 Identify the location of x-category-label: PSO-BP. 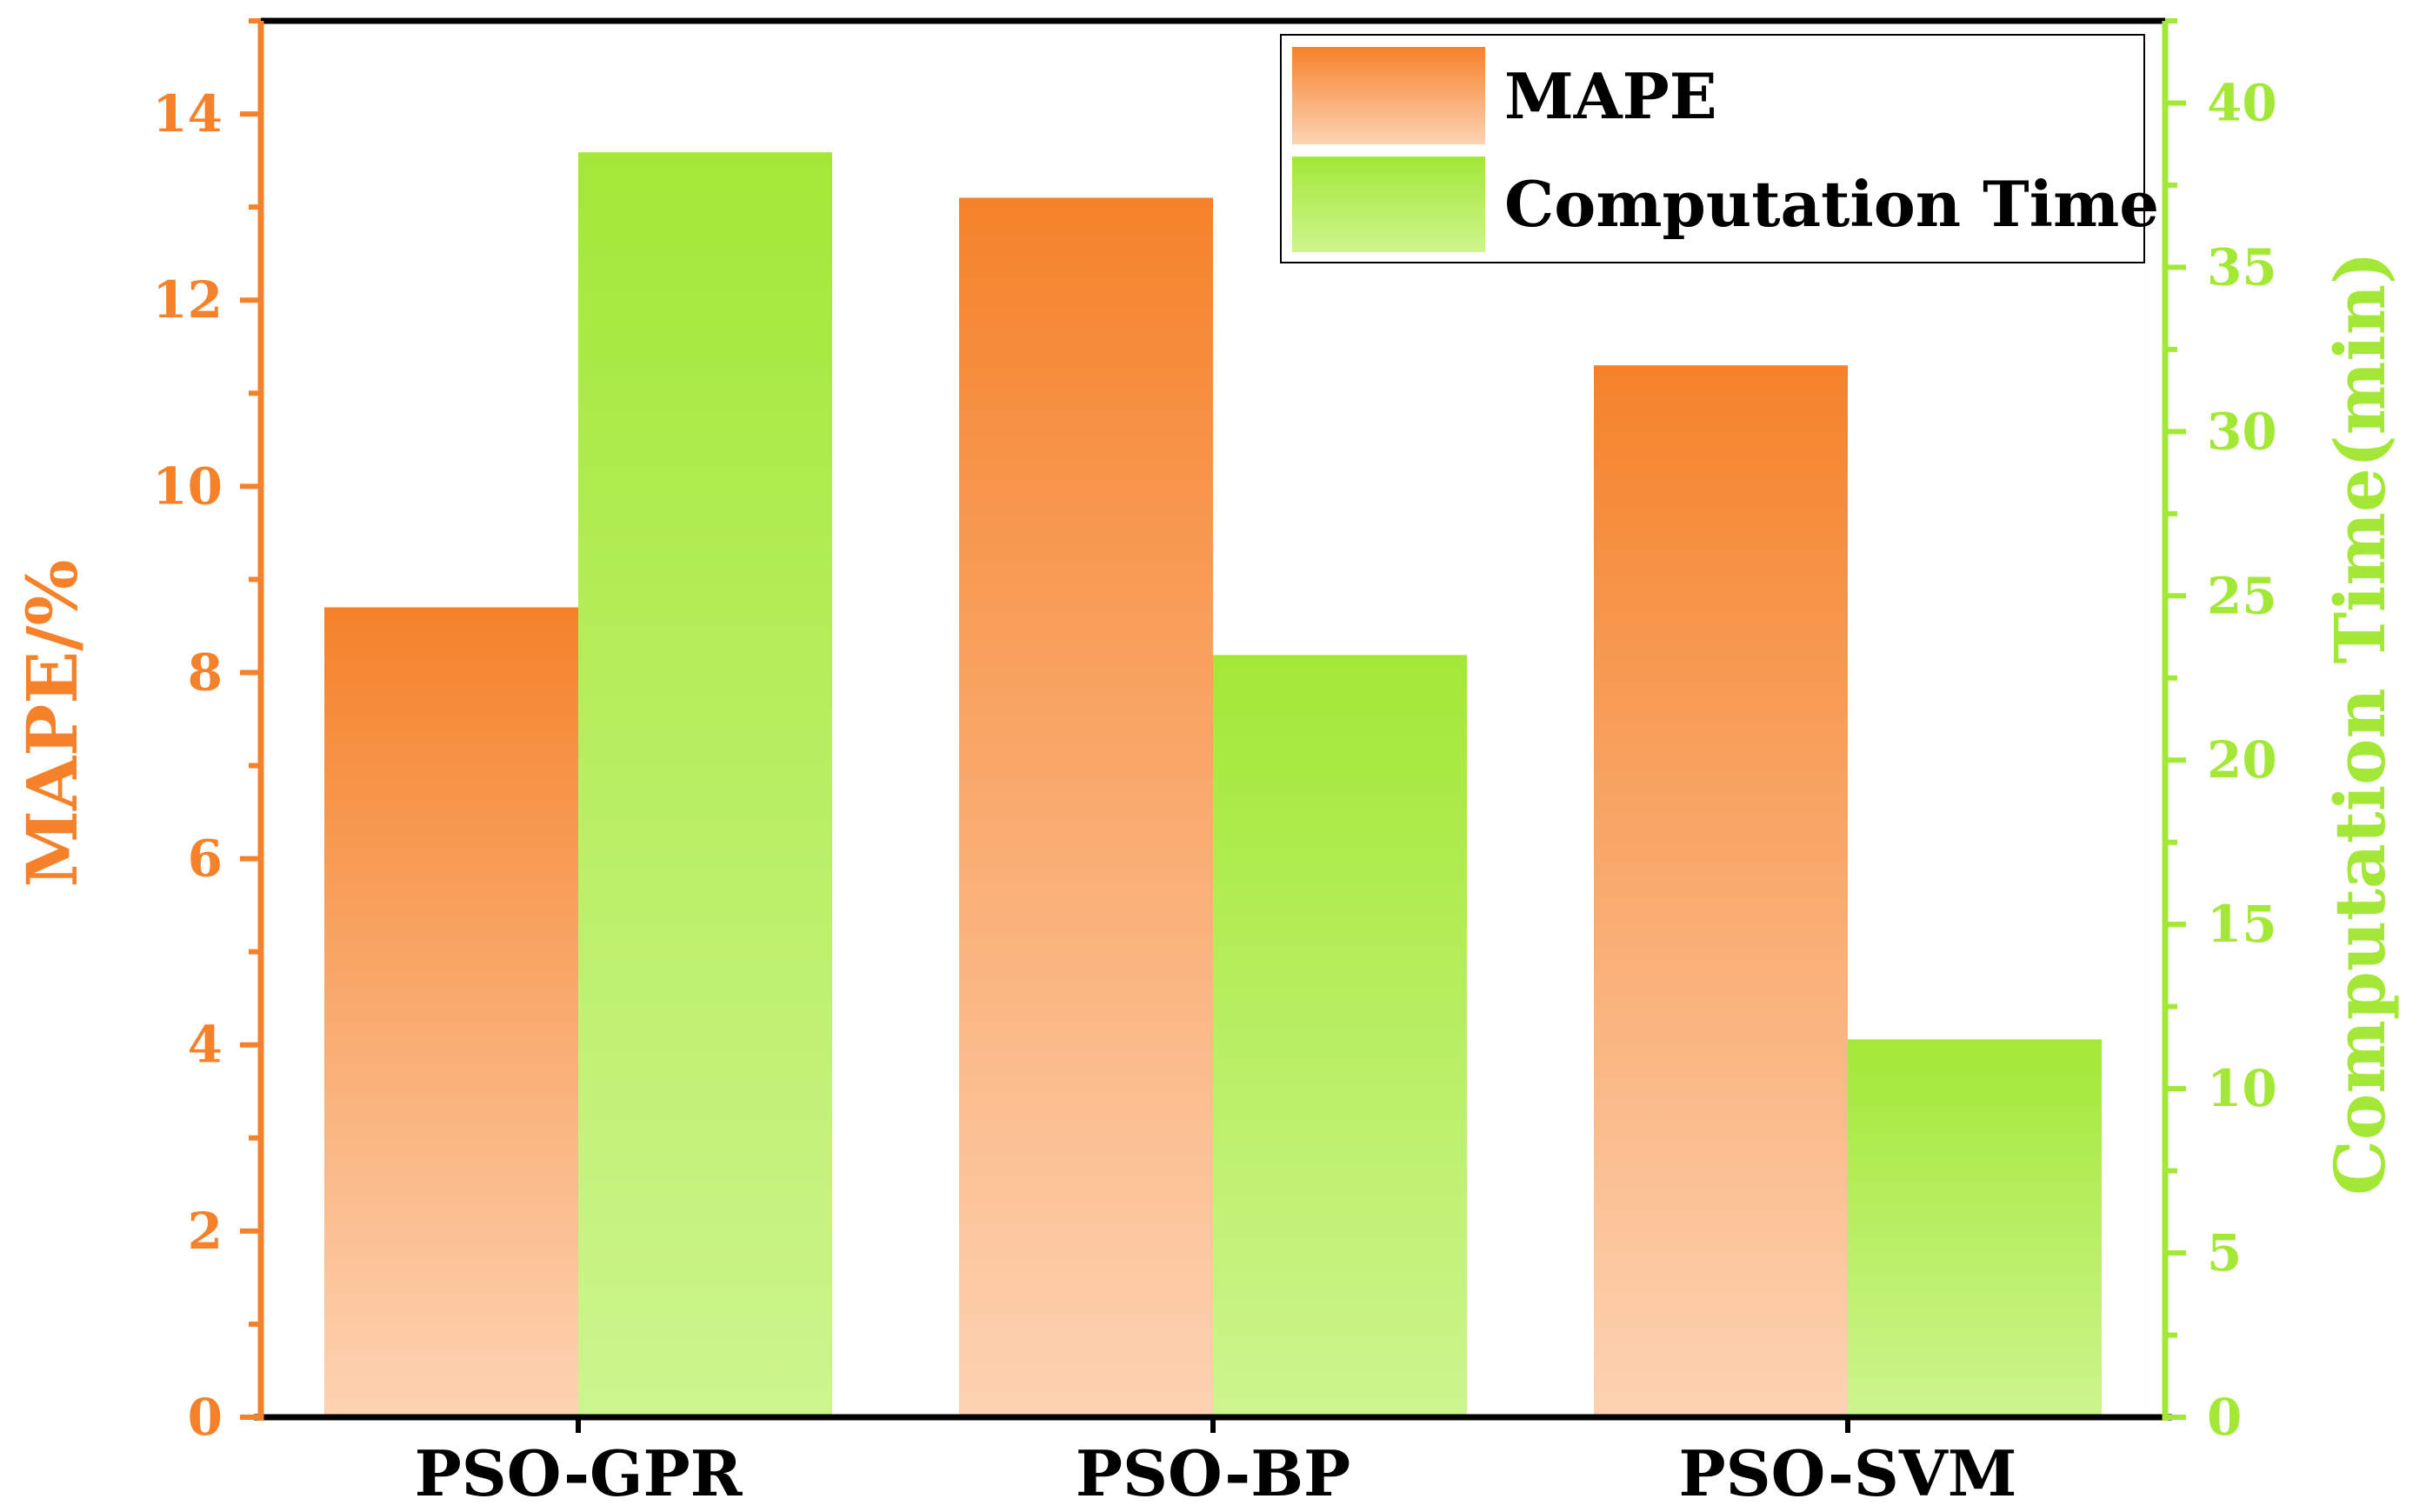
(1213, 1473).